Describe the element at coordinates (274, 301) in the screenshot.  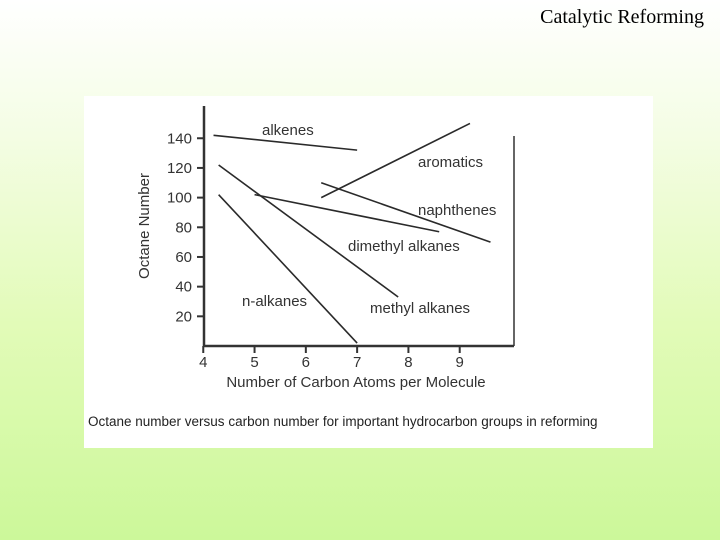
I see `series-label-n-alkanes: n-alkanes` at that location.